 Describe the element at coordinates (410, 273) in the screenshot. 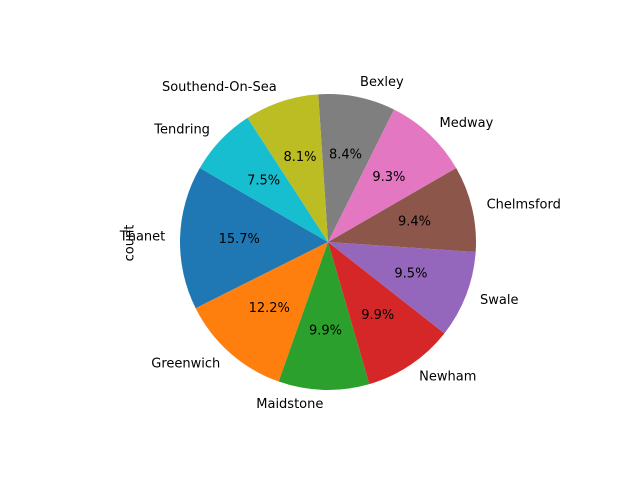

I see `percent-label-swale: 9.5%` at that location.